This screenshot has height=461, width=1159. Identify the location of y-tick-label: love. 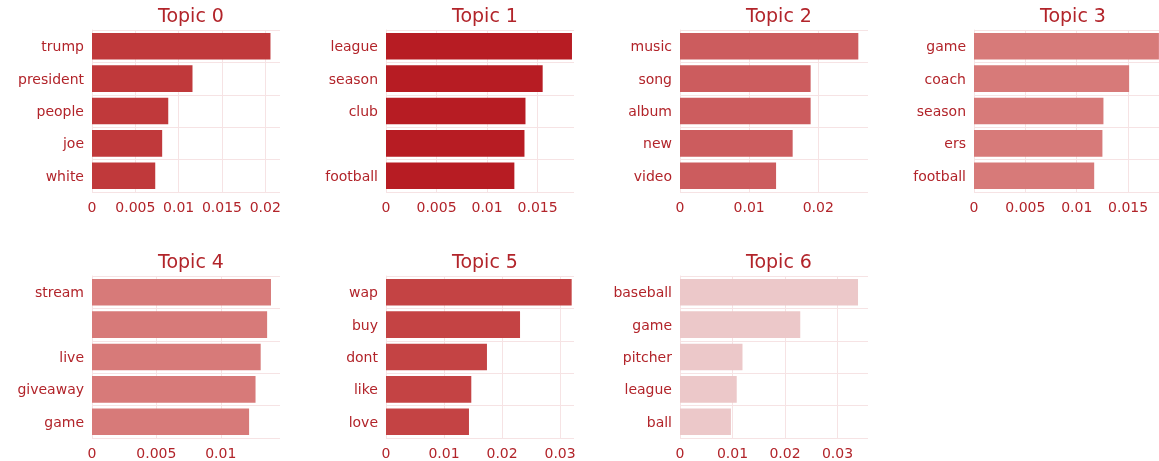
(363, 421).